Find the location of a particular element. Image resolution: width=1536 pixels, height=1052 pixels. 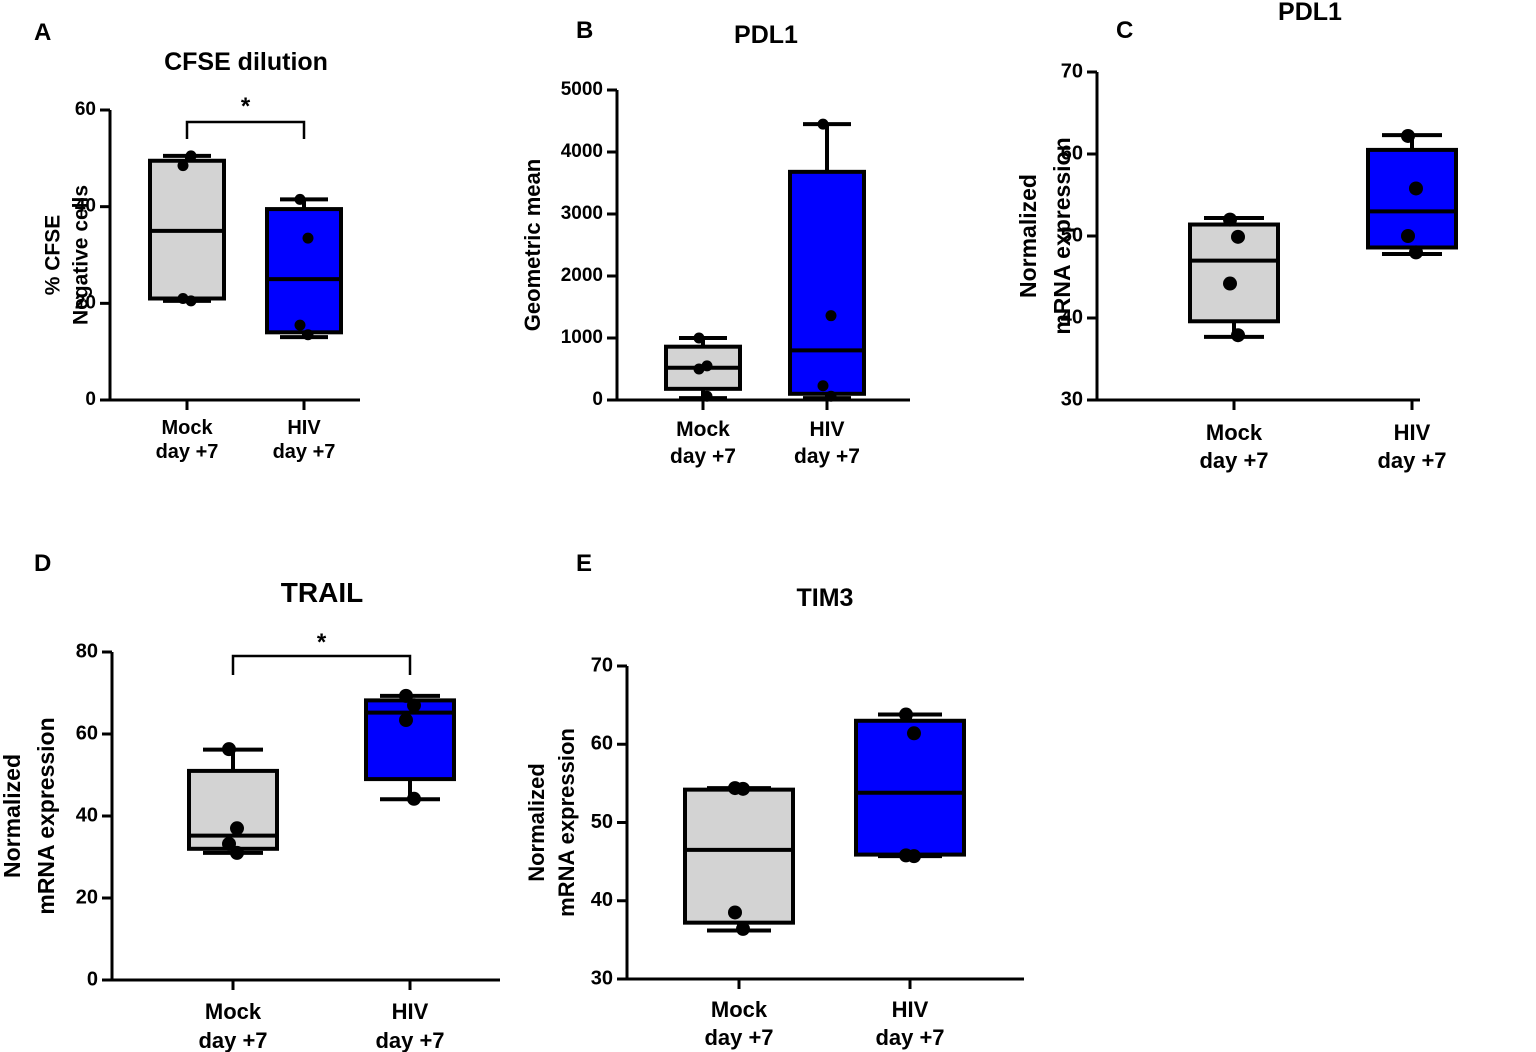

y-axis-label: % CFSE is located at coordinates (53, 255).